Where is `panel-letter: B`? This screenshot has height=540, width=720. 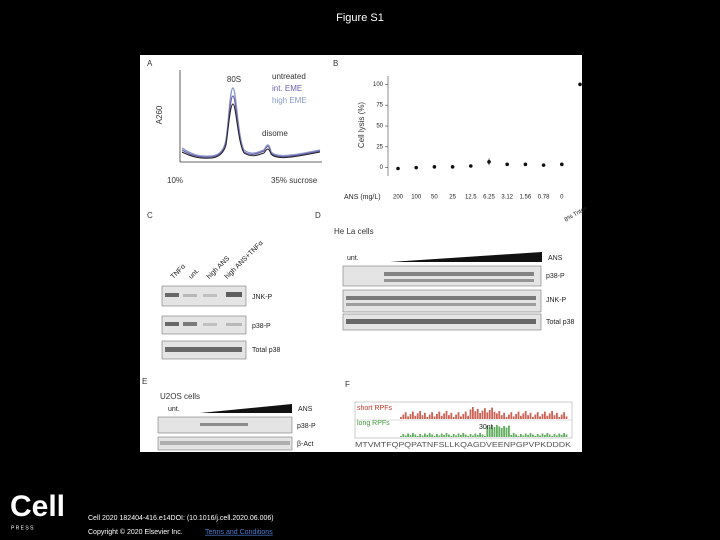
panel-letter: B is located at coordinates (335, 63).